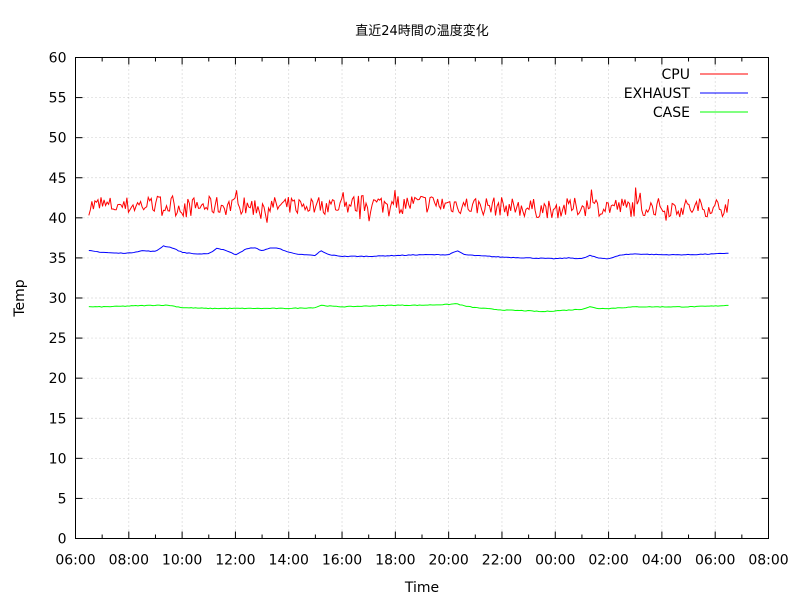  Describe the element at coordinates (182, 561) in the screenshot. I see `x-tick-label: 10:00` at that location.